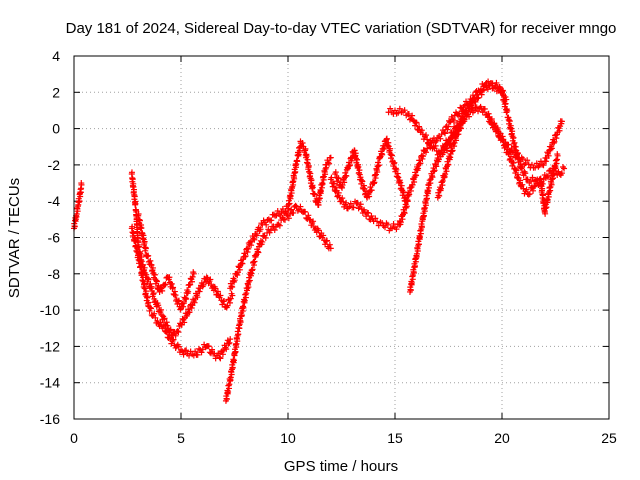 This screenshot has width=640, height=480. I want to click on x-axis-label: GPS time / hours, so click(341, 466).